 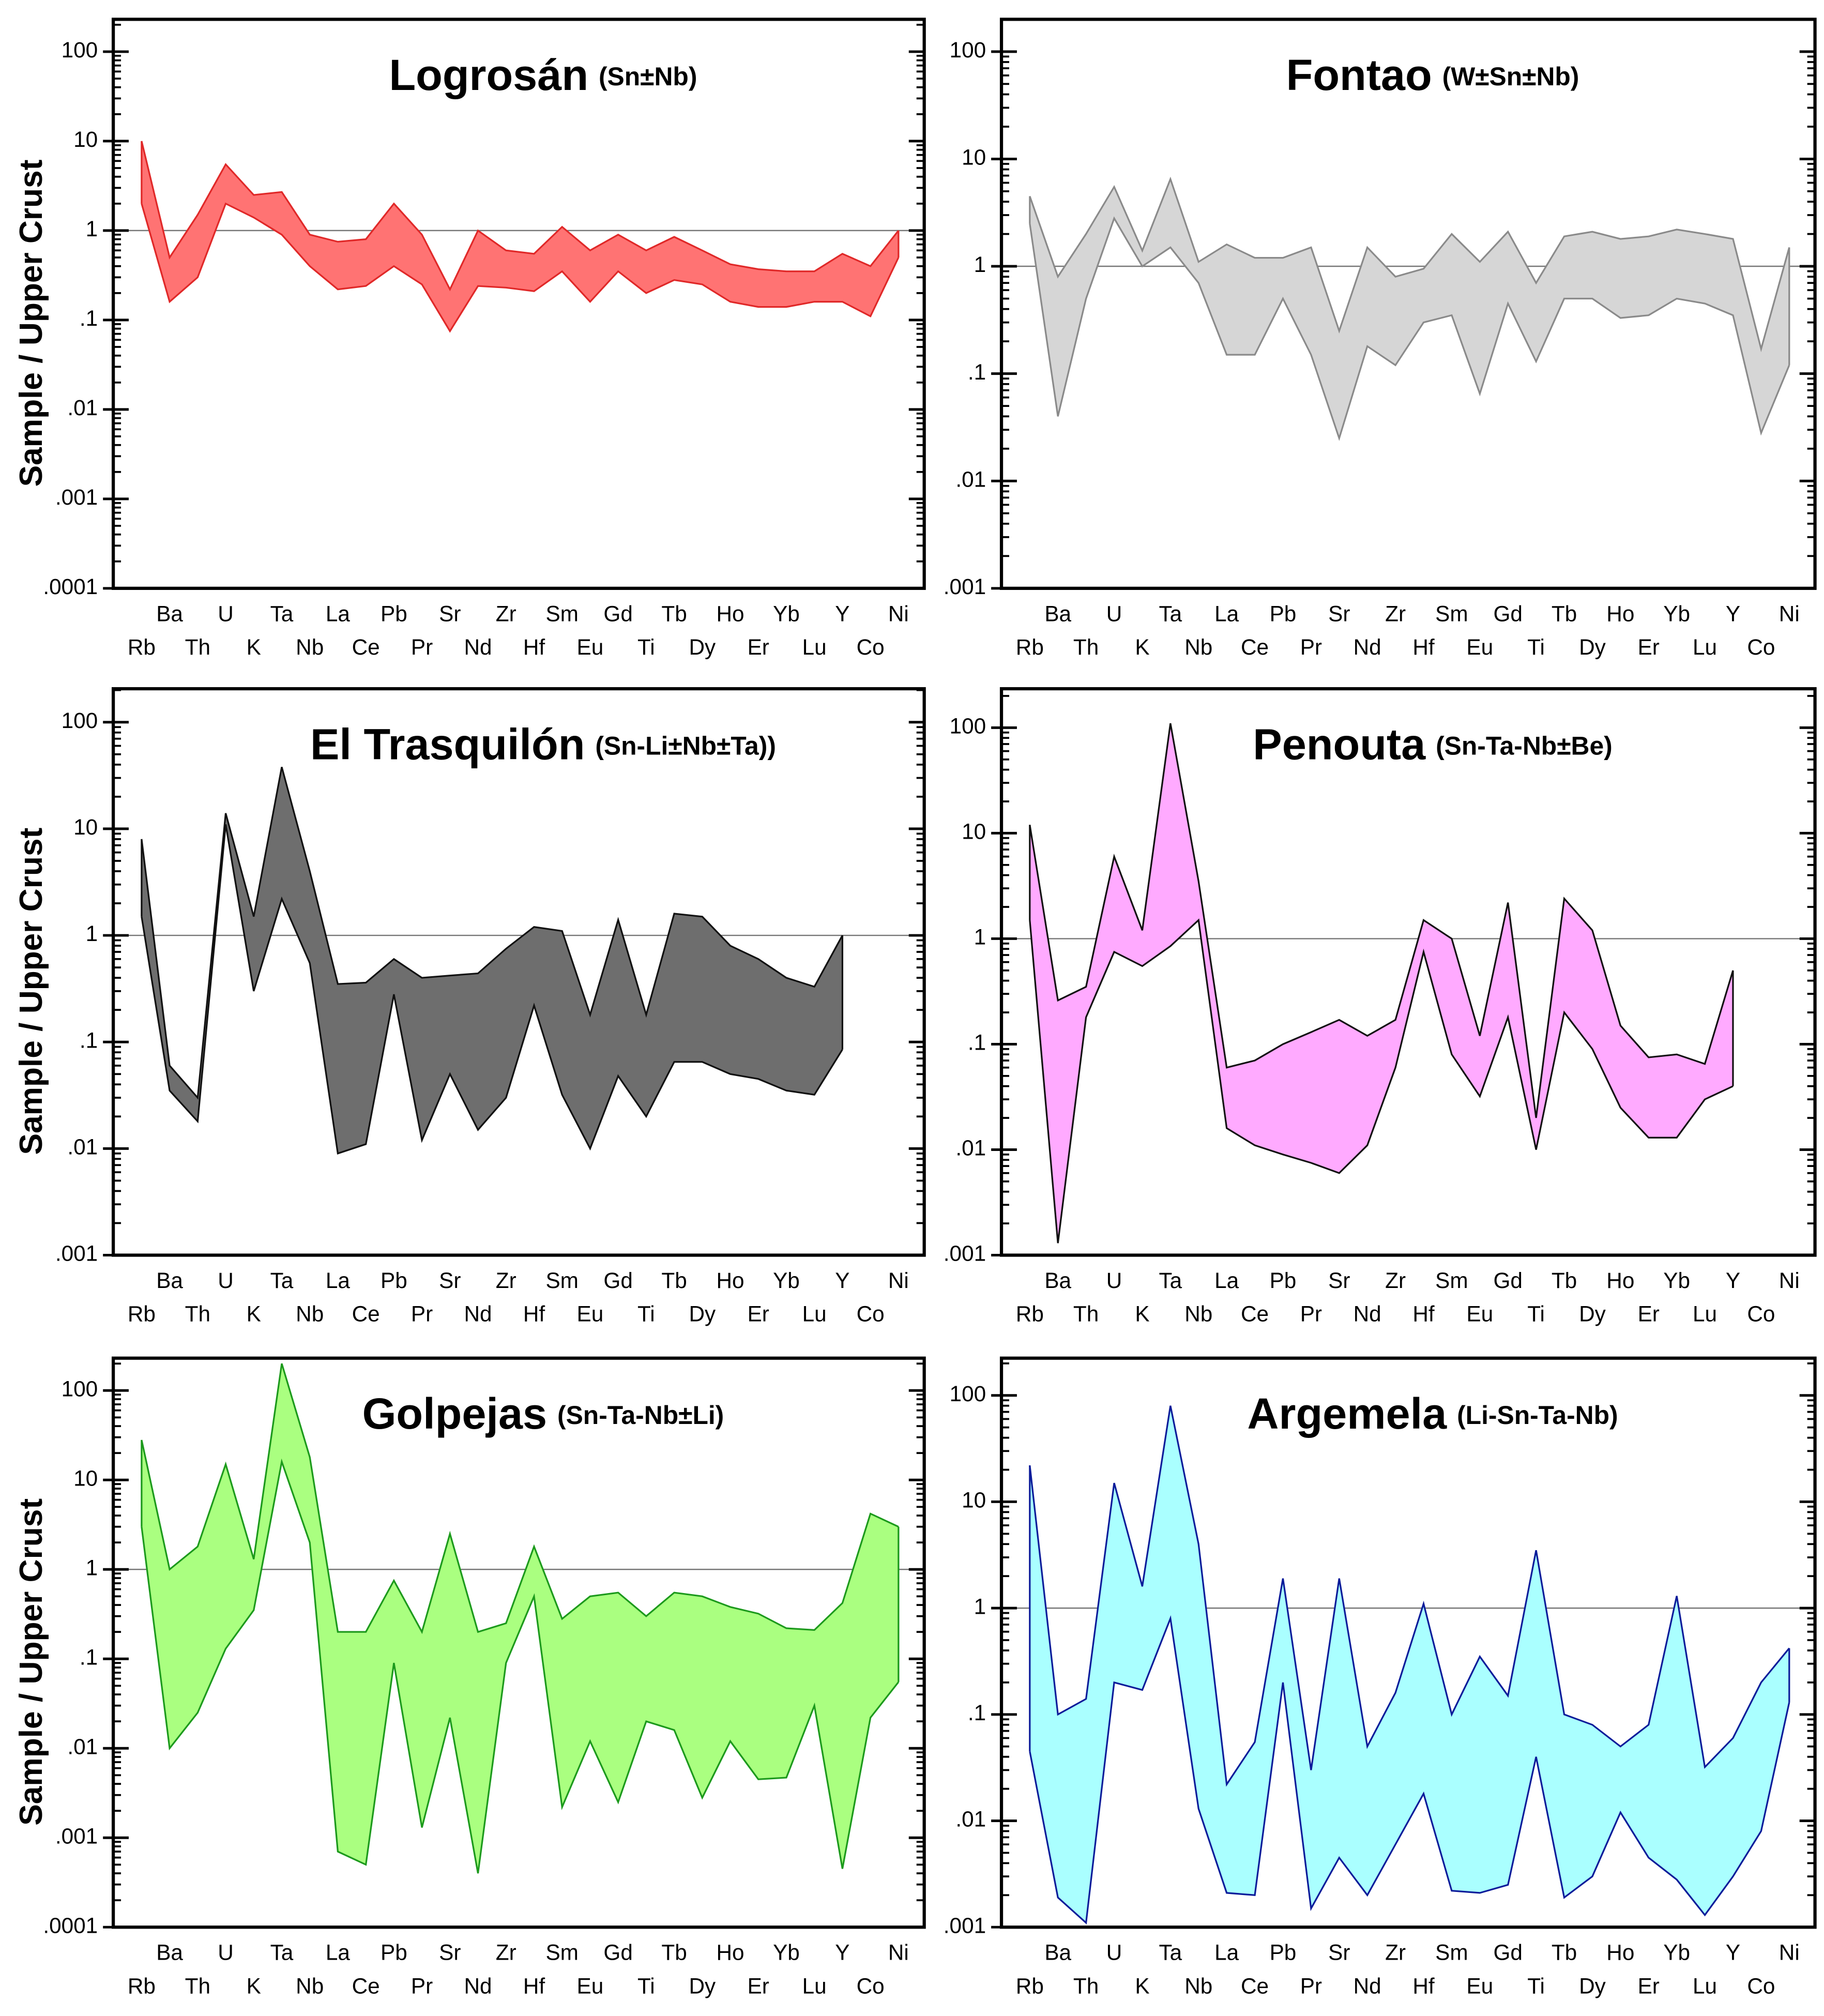 I want to click on title-sub: (Sn-Li±Nb±Ta)), so click(x=685, y=746).